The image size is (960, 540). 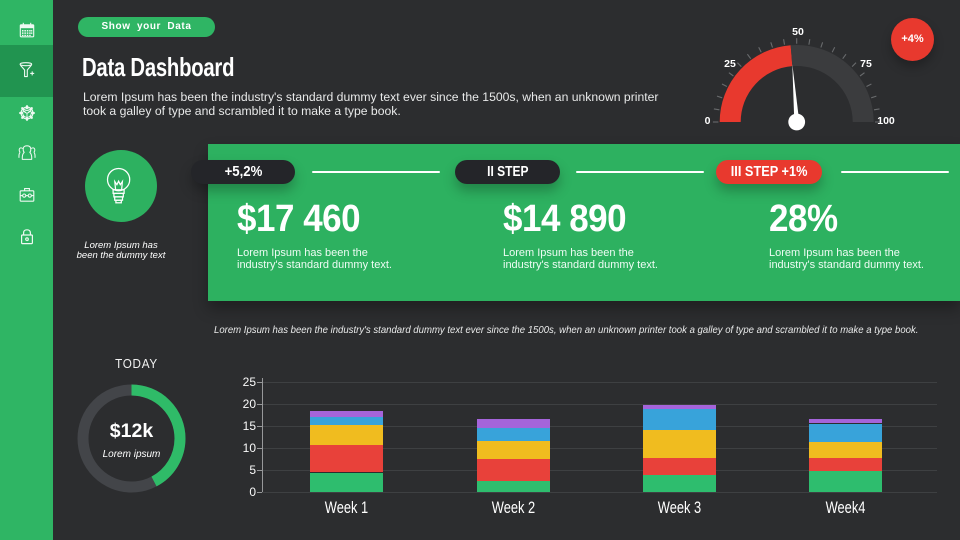 What do you see at coordinates (886, 121) in the screenshot?
I see `svg-text: 100` at bounding box center [886, 121].